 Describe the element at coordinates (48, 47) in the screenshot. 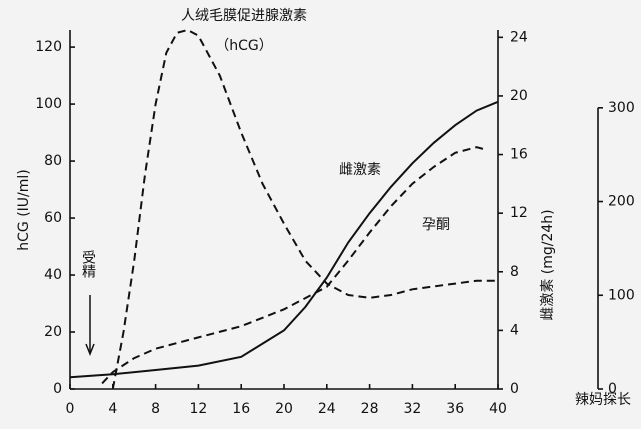

I see `y-tick-label: 120` at that location.